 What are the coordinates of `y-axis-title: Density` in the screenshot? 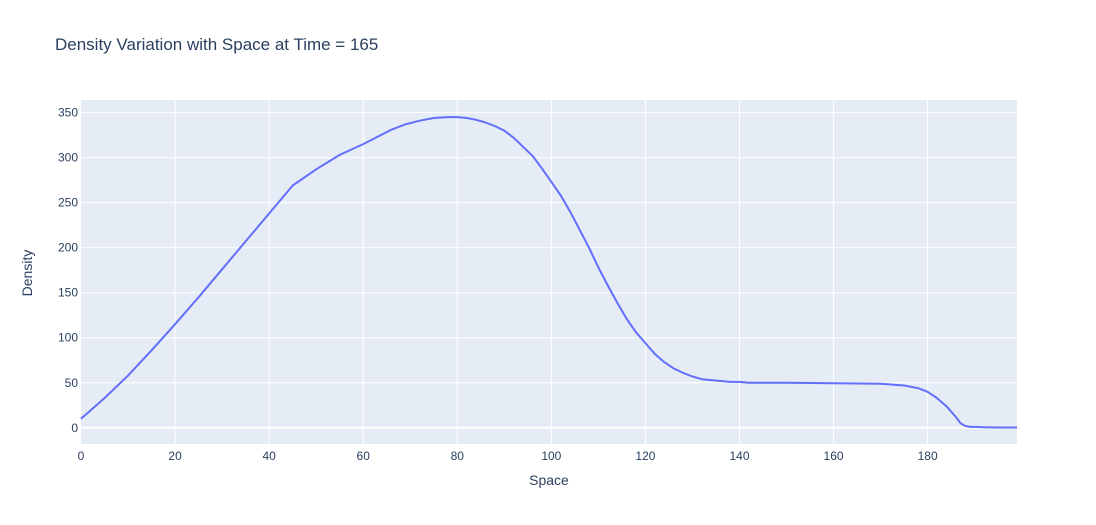 It's located at (27, 273).